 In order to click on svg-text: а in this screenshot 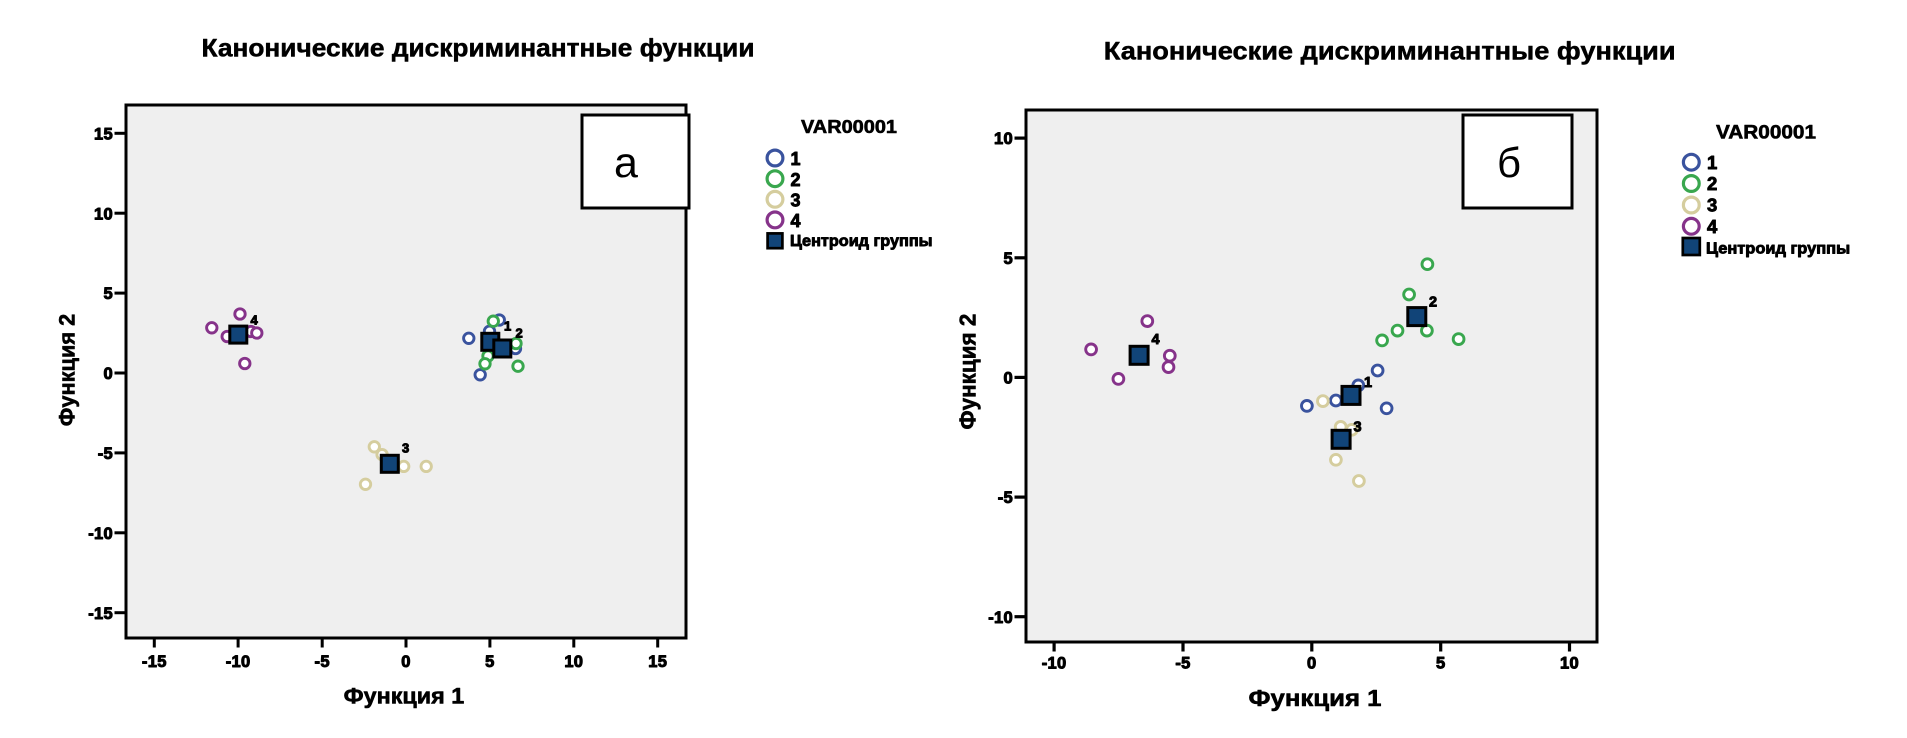, I will do `click(626, 163)`.